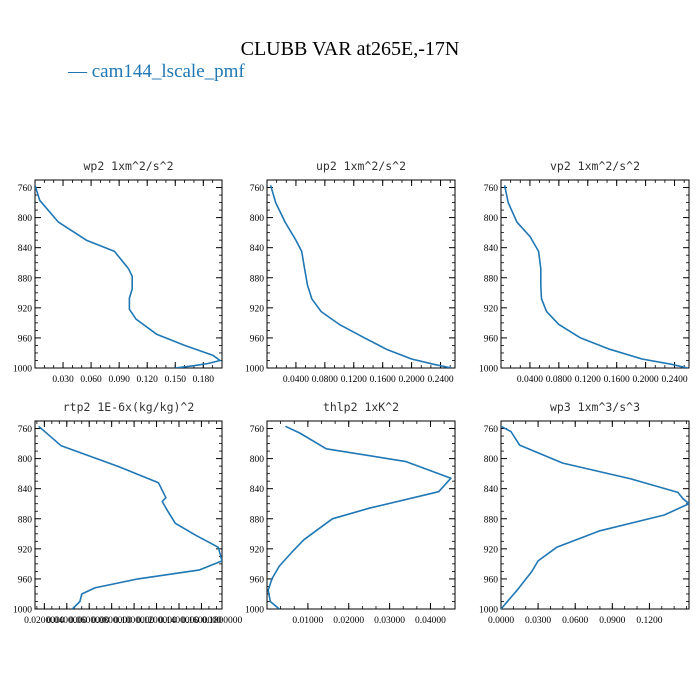 The image size is (700, 700). Describe the element at coordinates (156, 621) in the screenshot. I see `x-tick-label: 0.1200000` at that location.